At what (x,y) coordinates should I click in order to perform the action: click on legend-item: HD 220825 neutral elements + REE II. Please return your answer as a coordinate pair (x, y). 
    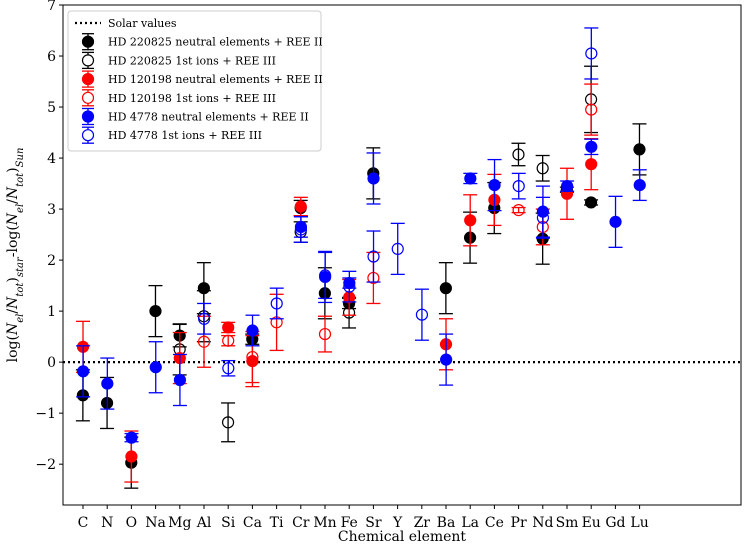
    Looking at the image, I should click on (202, 42).